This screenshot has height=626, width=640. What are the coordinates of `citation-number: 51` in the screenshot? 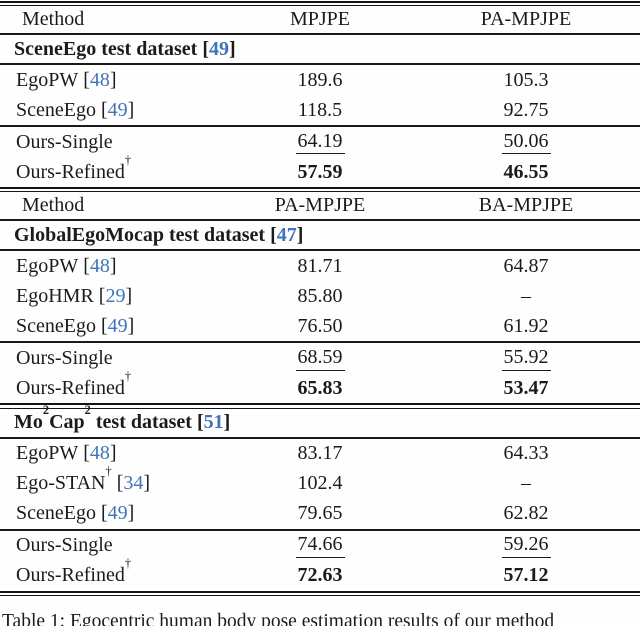 It's located at (213, 422).